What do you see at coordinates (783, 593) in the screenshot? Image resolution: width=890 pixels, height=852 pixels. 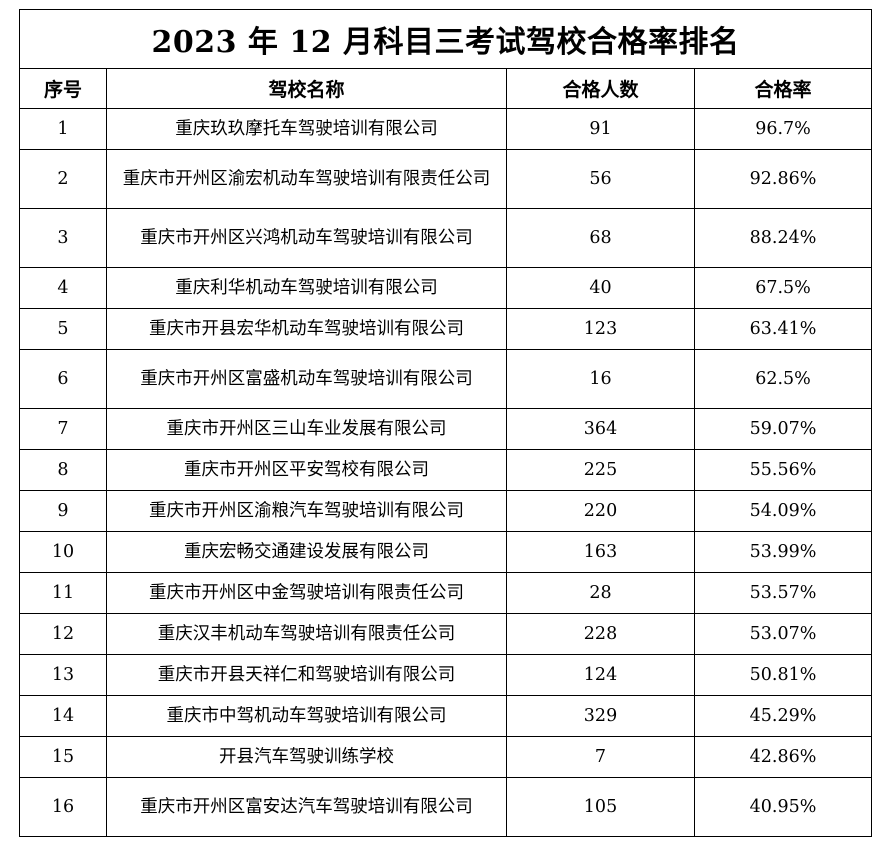 I see `cell-pass-rate: 53.57%` at bounding box center [783, 593].